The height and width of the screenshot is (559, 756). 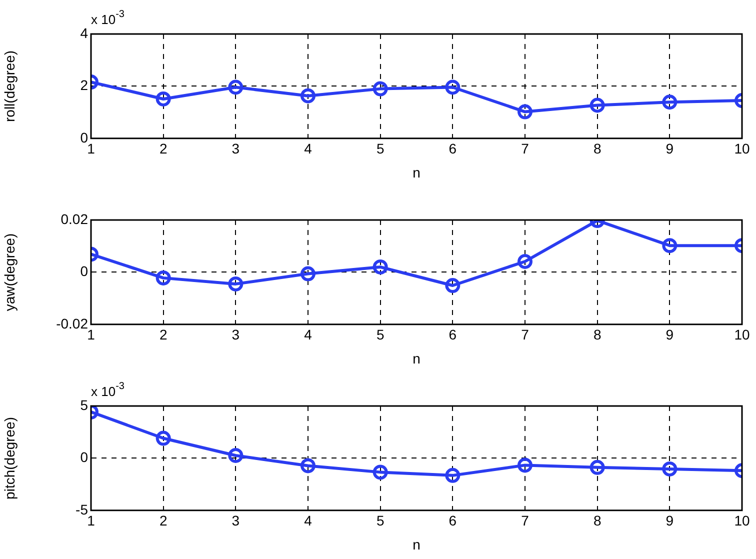 What do you see at coordinates (9, 272) in the screenshot?
I see `y-axis-title: yaw(degree)` at bounding box center [9, 272].